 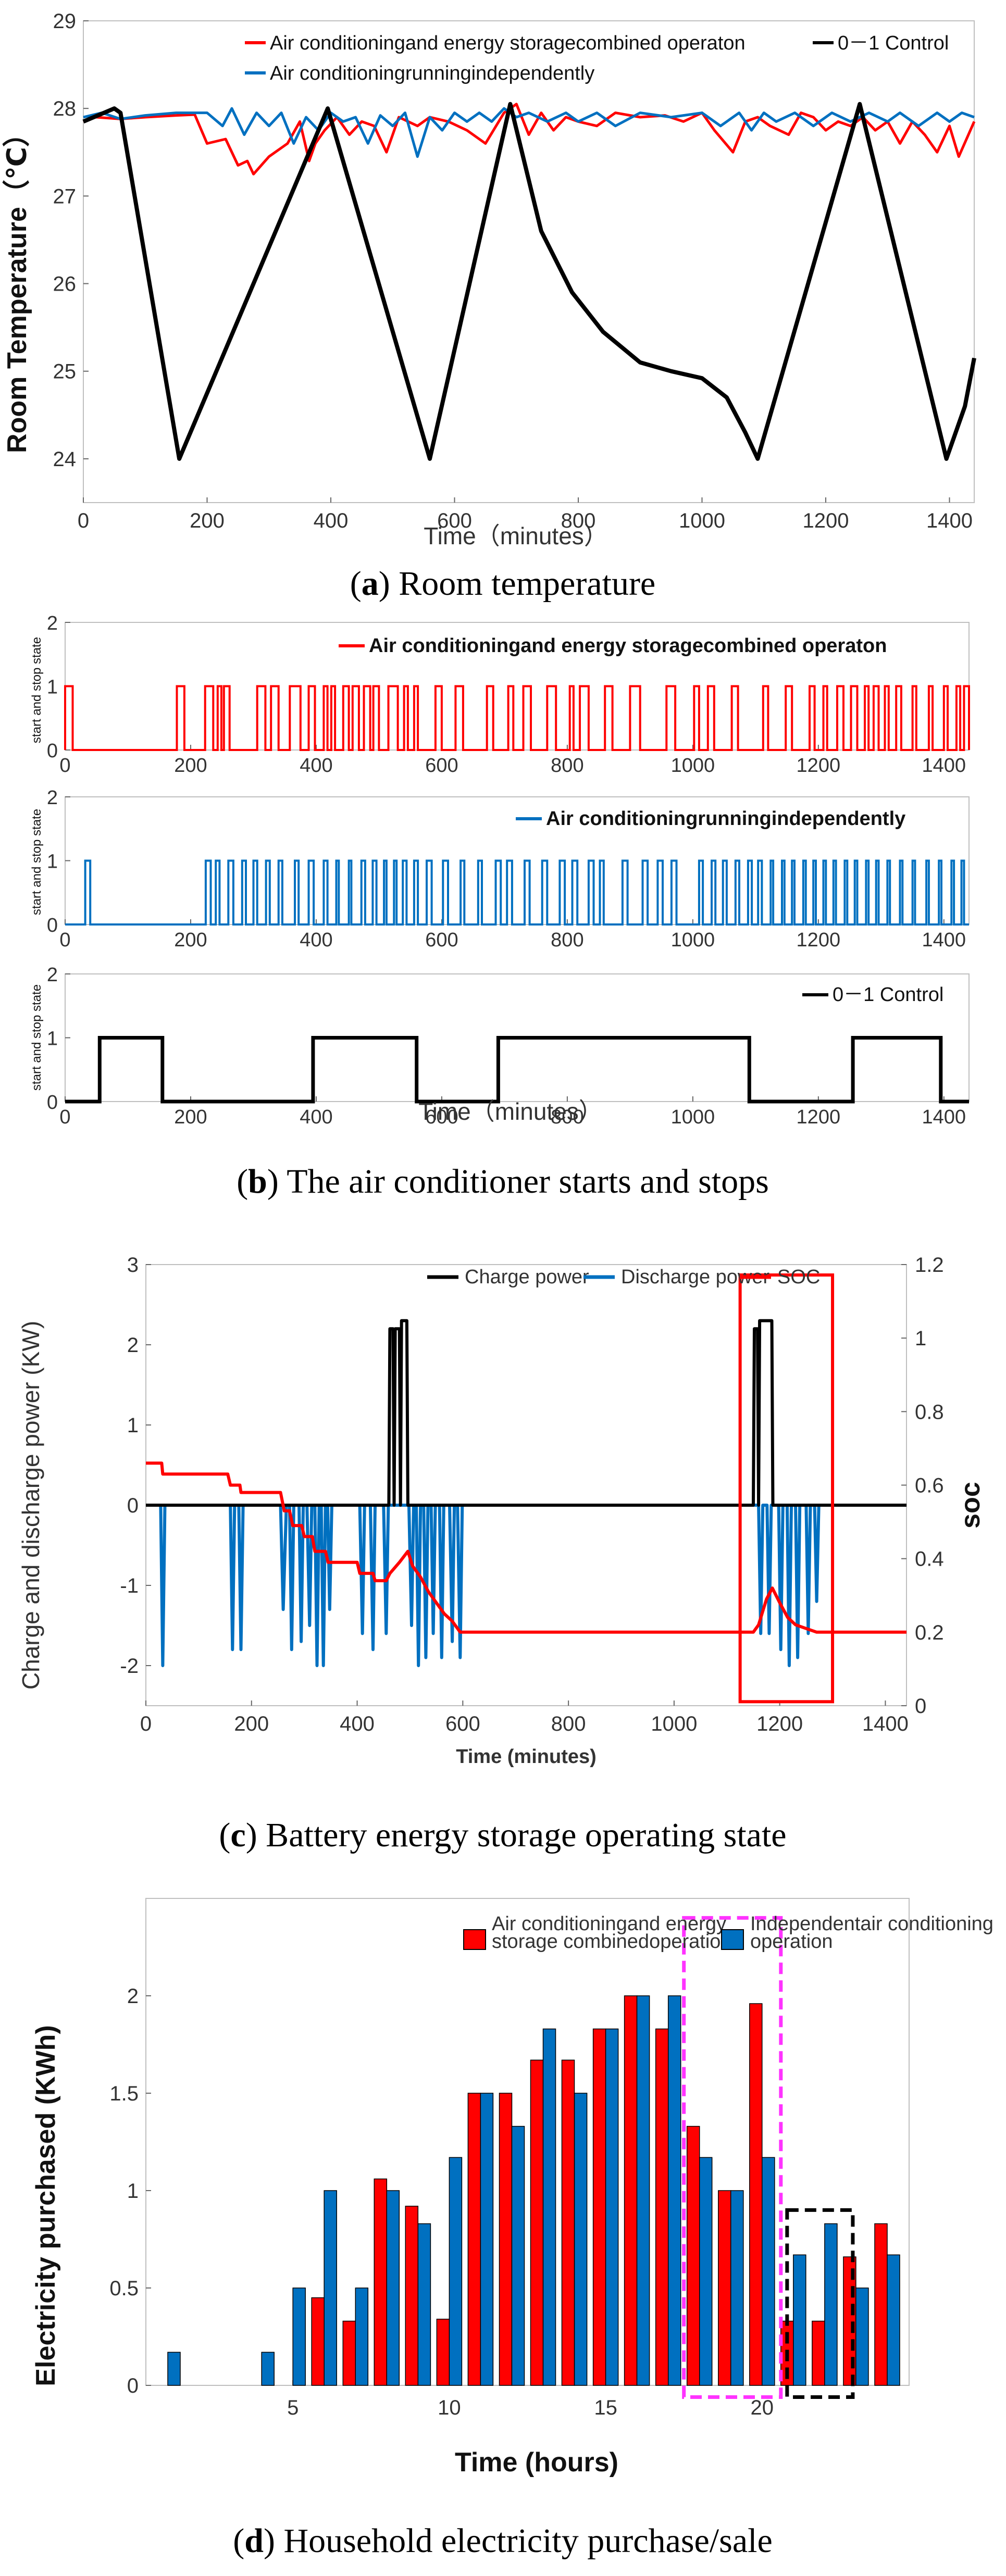 What do you see at coordinates (133, 2385) in the screenshot?
I see `panel-d-y-tick-label: 0` at bounding box center [133, 2385].